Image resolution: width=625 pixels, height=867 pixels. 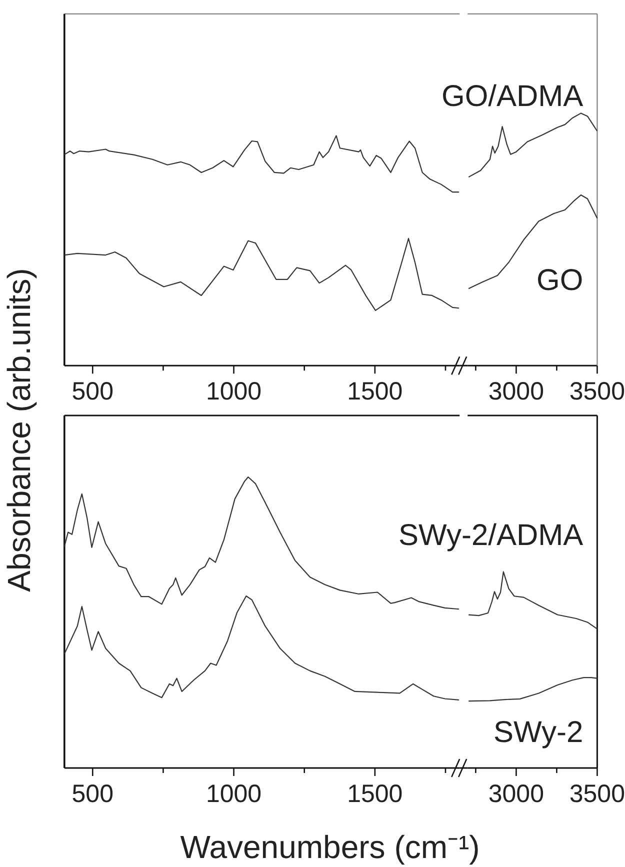 What do you see at coordinates (513, 96) in the screenshot?
I see `series-label: GO/ADMA` at bounding box center [513, 96].